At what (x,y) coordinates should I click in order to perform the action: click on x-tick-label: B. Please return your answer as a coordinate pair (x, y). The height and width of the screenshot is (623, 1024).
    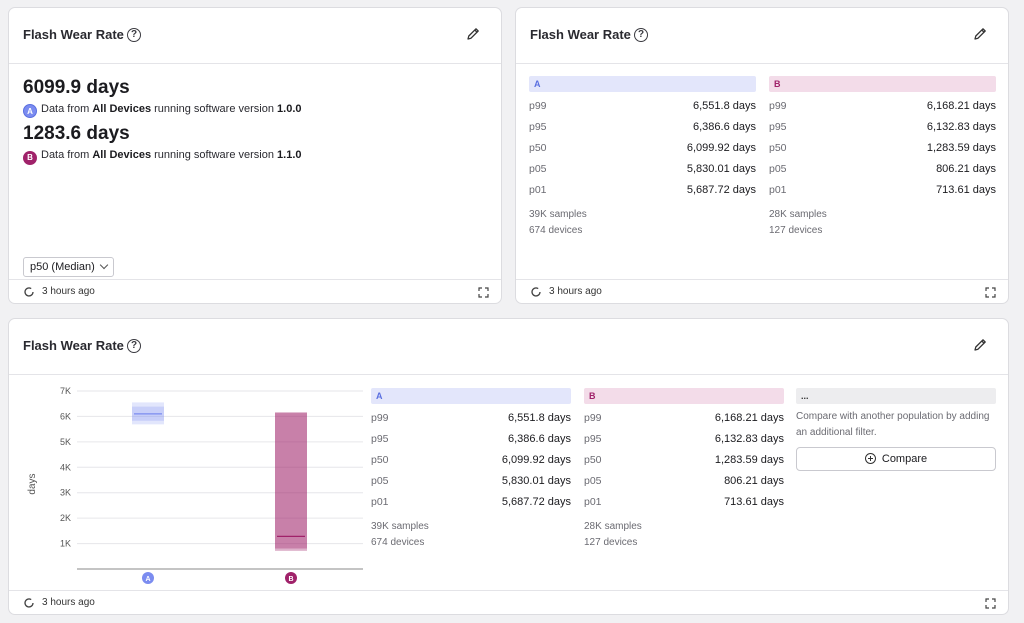
    Looking at the image, I should click on (290, 579).